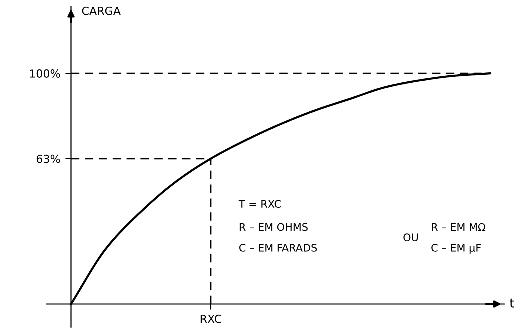 This screenshot has width=520, height=334. I want to click on annotation: R – EM OHMS, so click(274, 227).